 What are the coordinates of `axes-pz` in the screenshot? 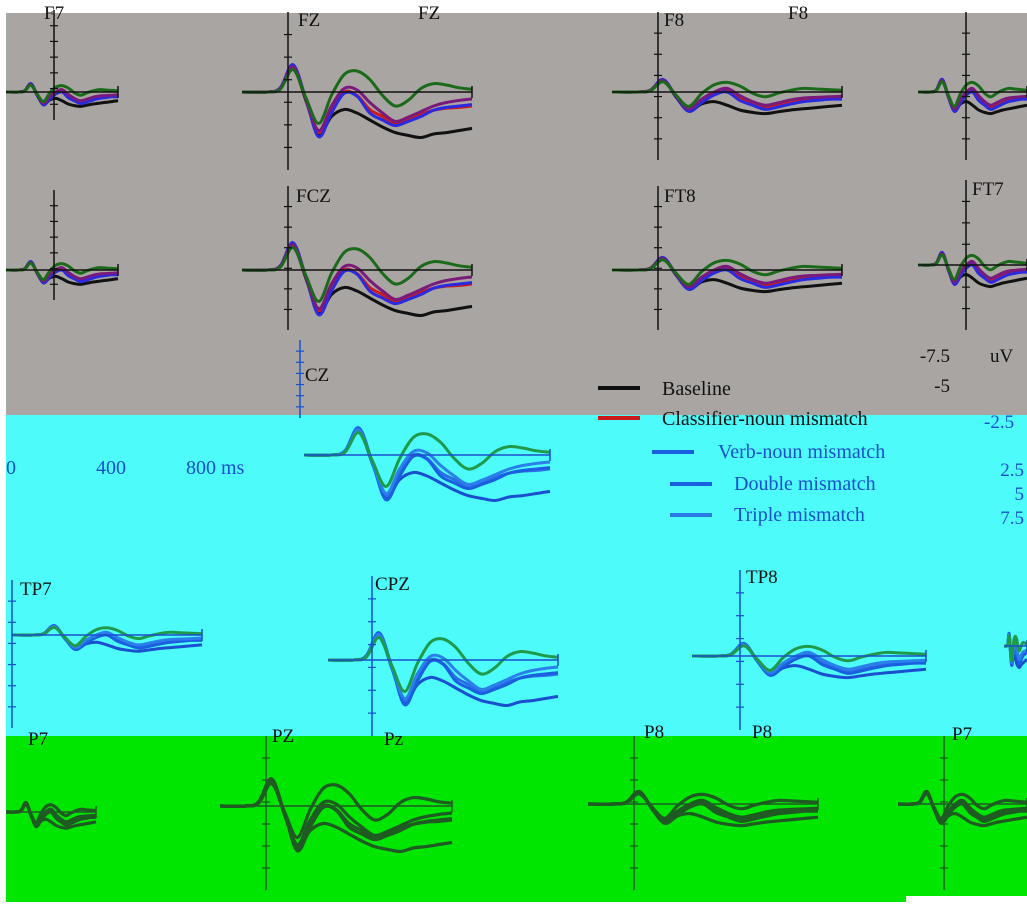 It's located at (336, 813).